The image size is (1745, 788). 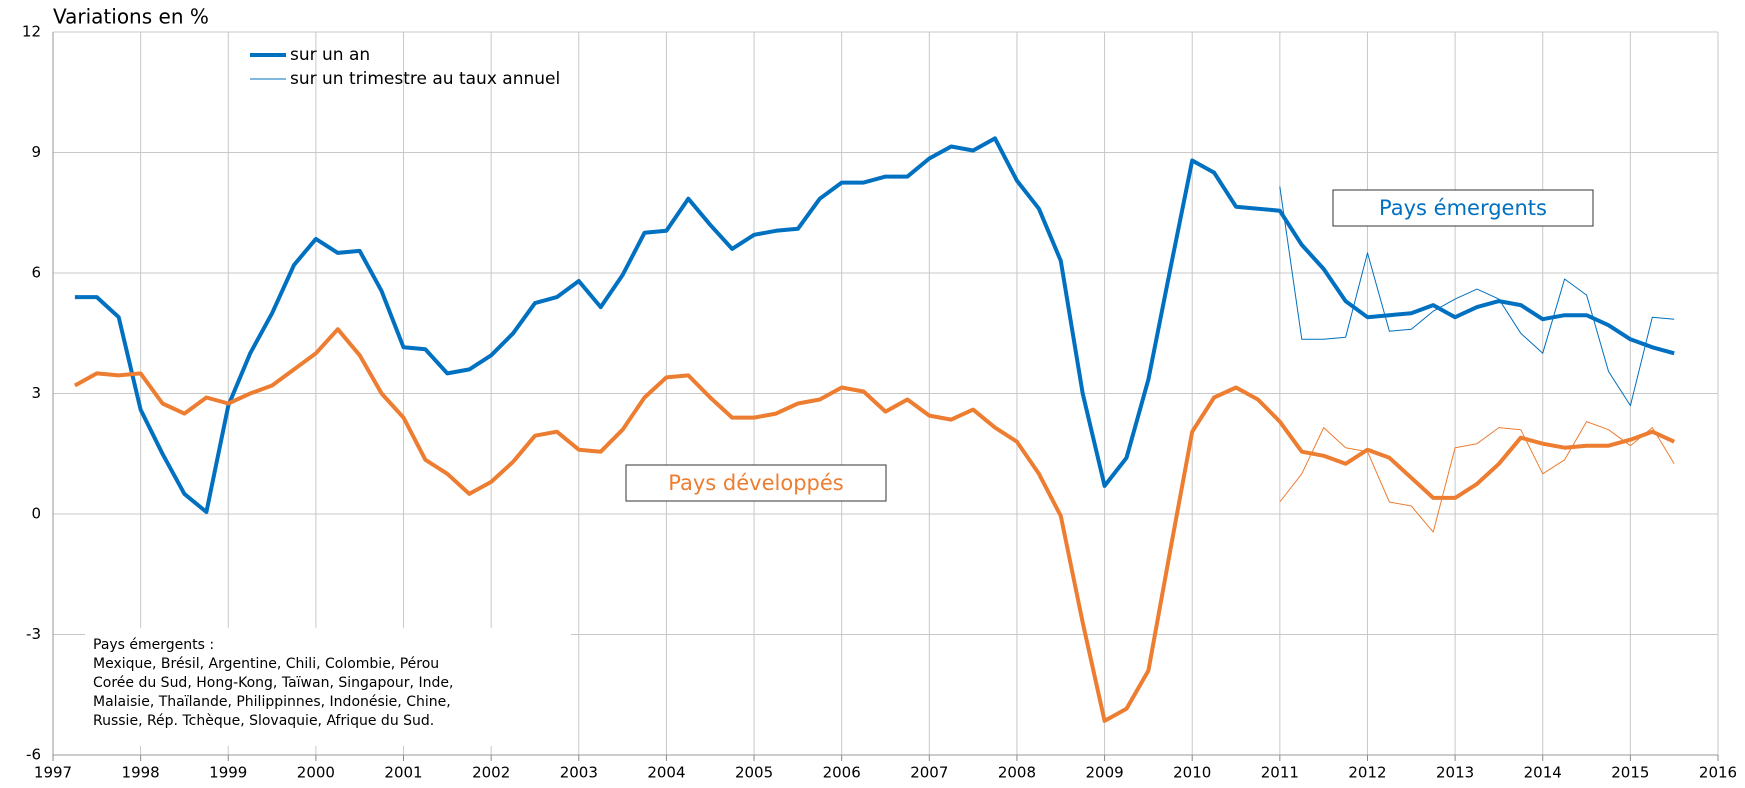 I want to click on legend-label: sur un trimestre au taux annuel, so click(x=425, y=79).